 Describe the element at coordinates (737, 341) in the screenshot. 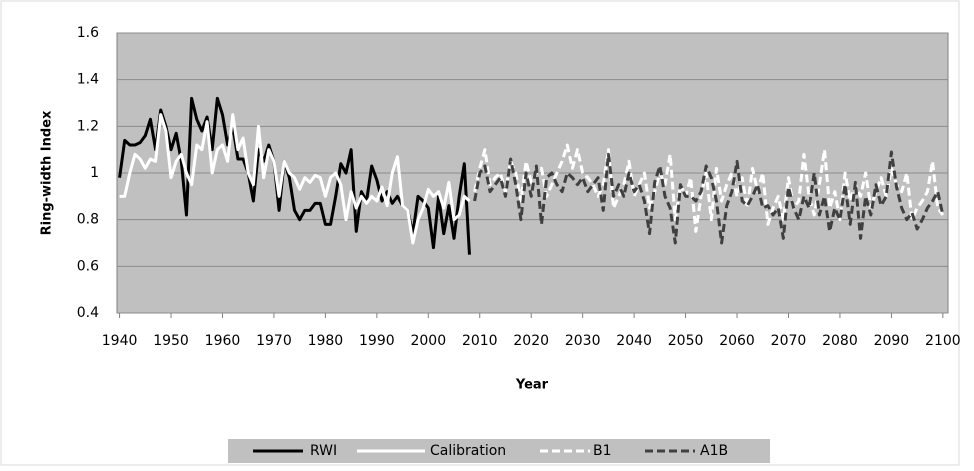

I see `x-tick-label: 2060` at that location.